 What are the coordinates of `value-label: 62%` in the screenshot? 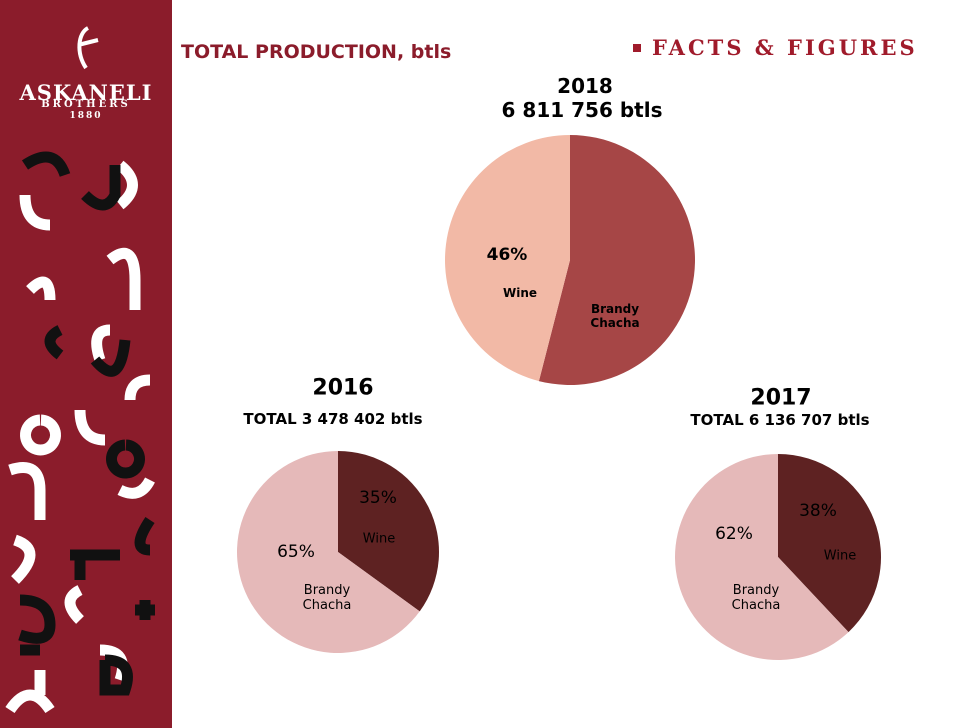 It's located at (734, 534).